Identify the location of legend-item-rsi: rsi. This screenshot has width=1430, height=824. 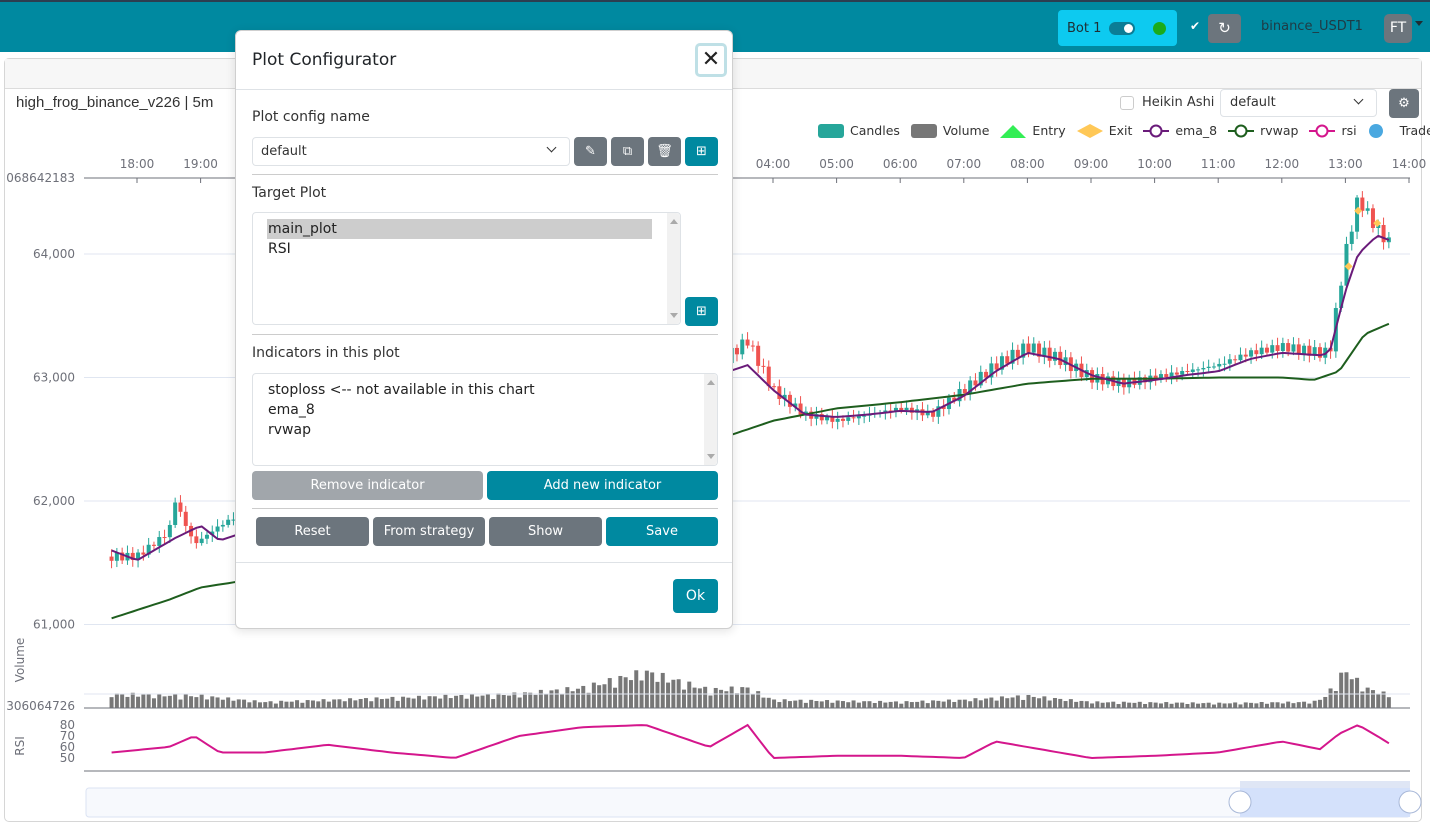
(1333, 130).